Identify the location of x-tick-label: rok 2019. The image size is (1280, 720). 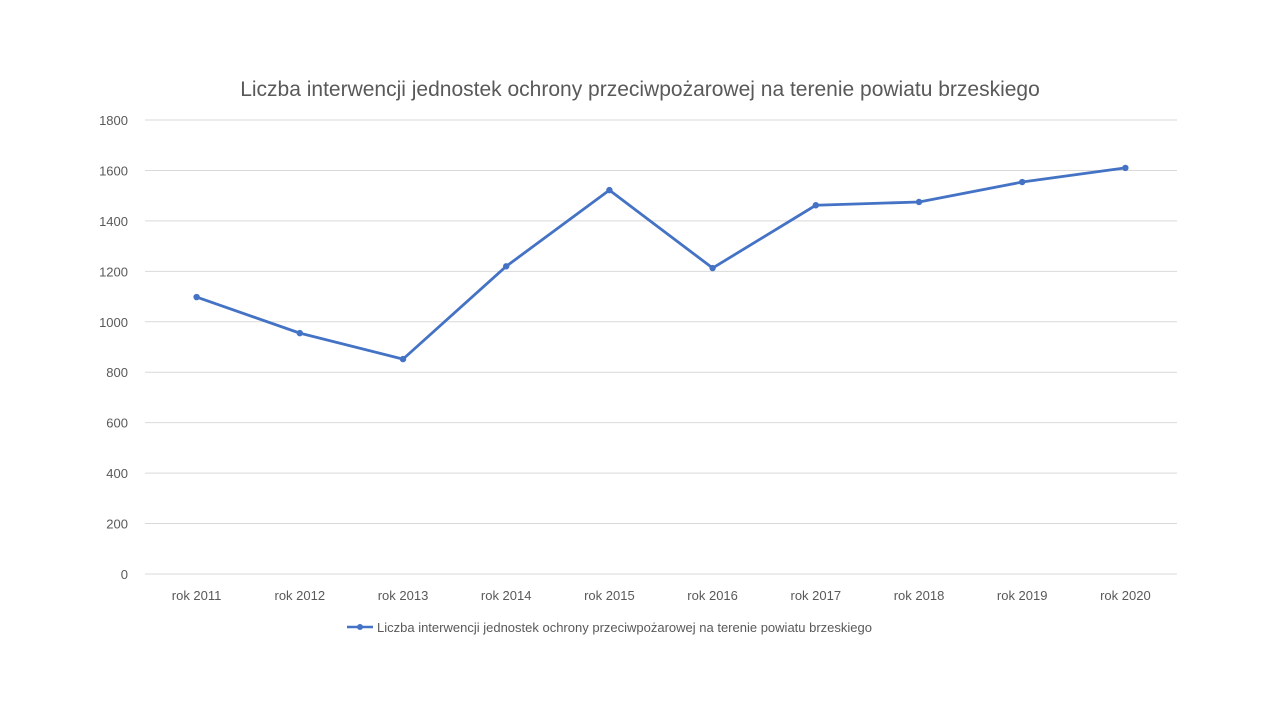
(1022, 595).